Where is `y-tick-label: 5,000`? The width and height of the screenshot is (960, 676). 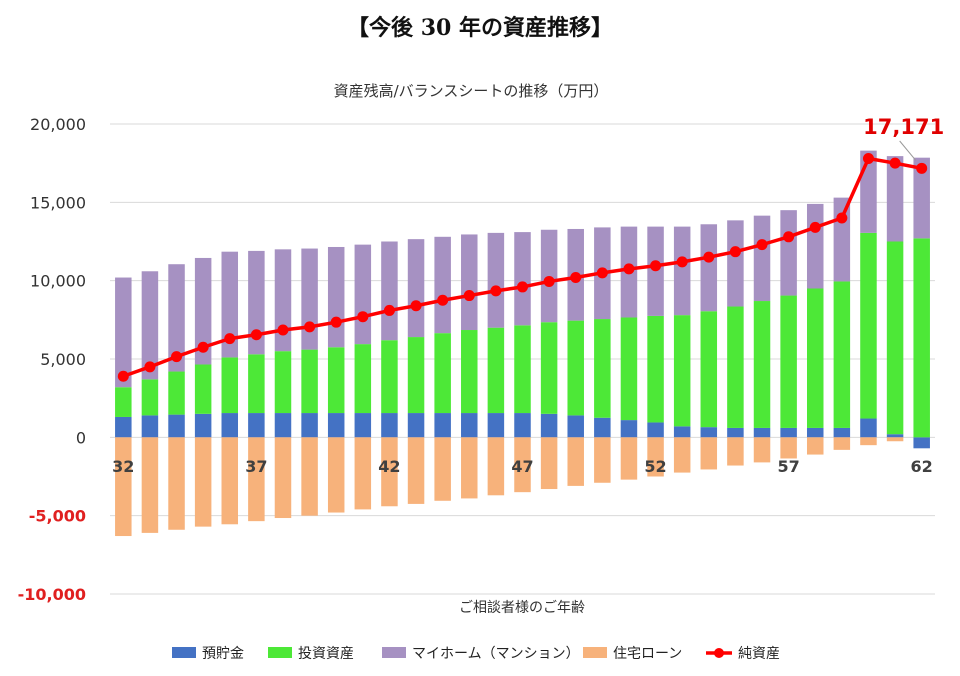
y-tick-label: 5,000 is located at coordinates (63, 359).